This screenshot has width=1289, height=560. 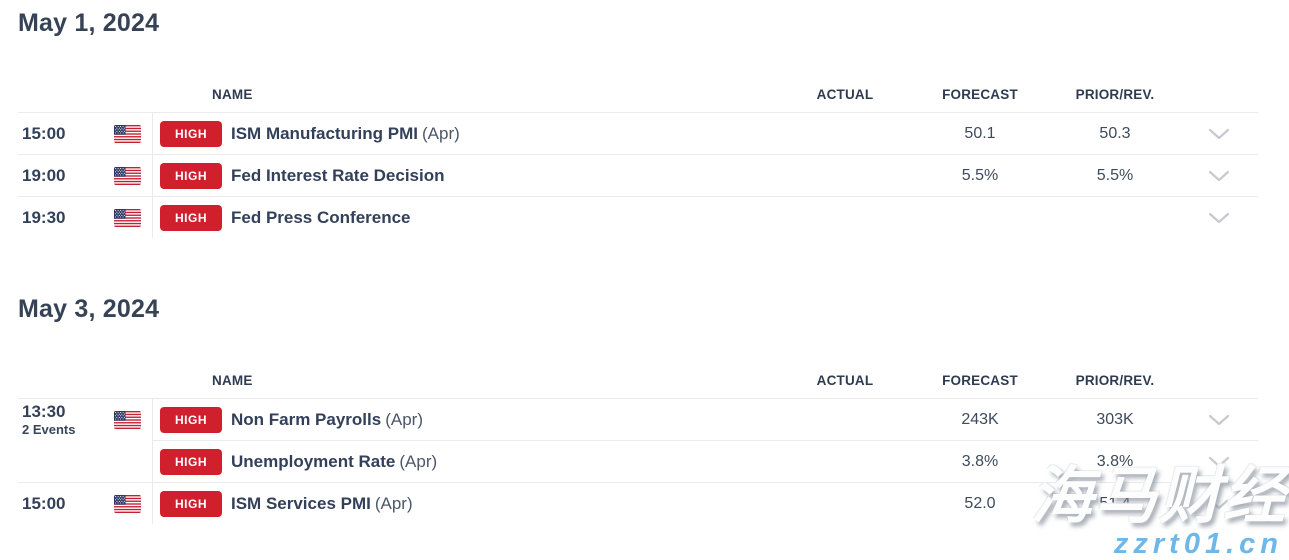 What do you see at coordinates (466, 419) in the screenshot?
I see `event-cell: HIGH Non Farm Payrolls (Apr)` at bounding box center [466, 419].